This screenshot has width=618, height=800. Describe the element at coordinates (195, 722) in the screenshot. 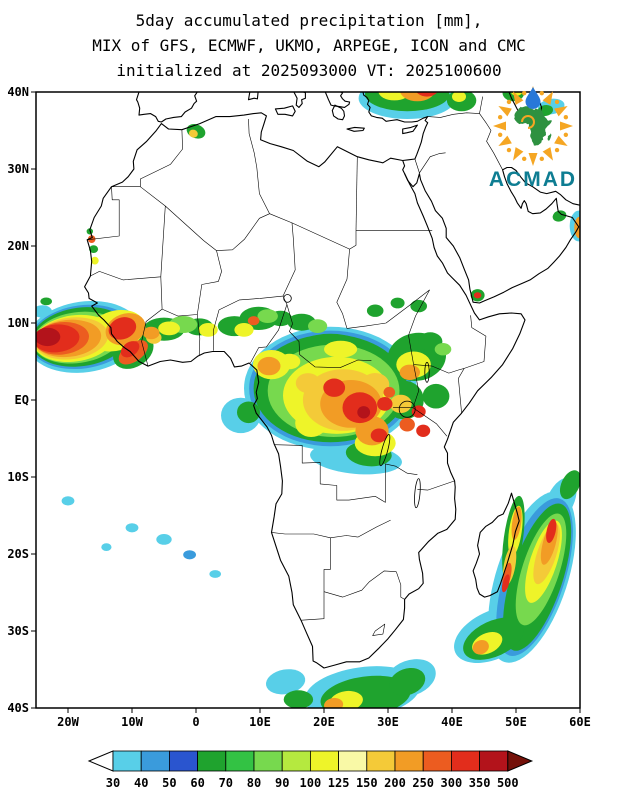

I see `x-axis-label: 0` at that location.